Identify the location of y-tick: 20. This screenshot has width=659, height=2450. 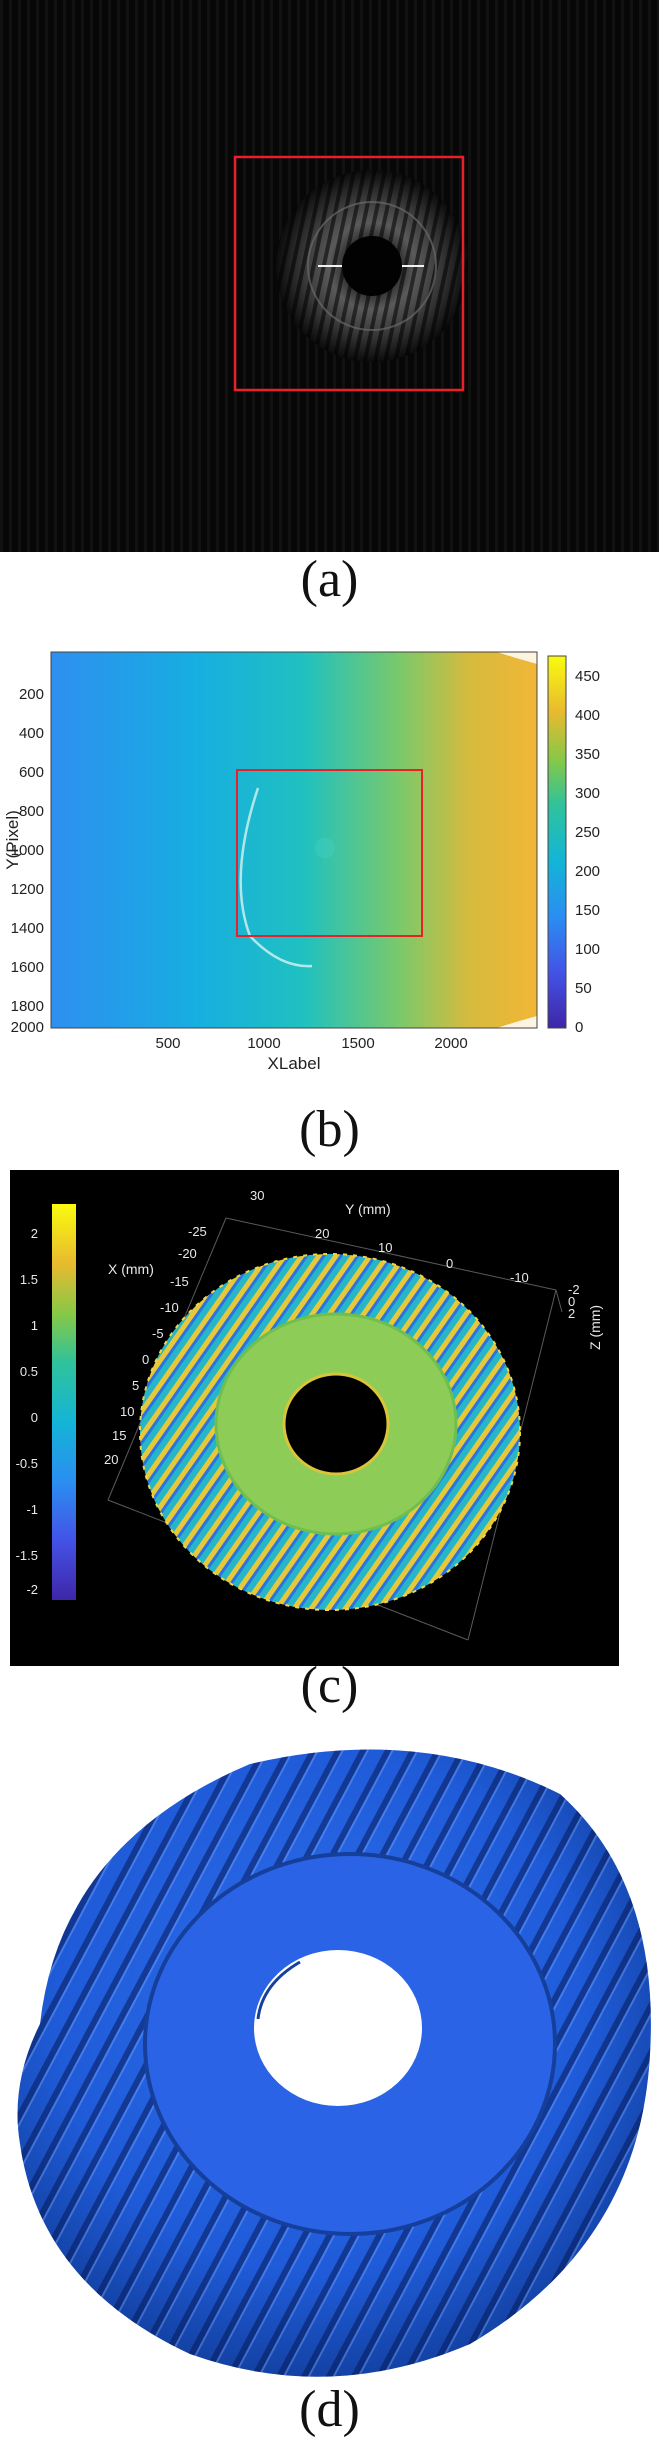
(322, 1233).